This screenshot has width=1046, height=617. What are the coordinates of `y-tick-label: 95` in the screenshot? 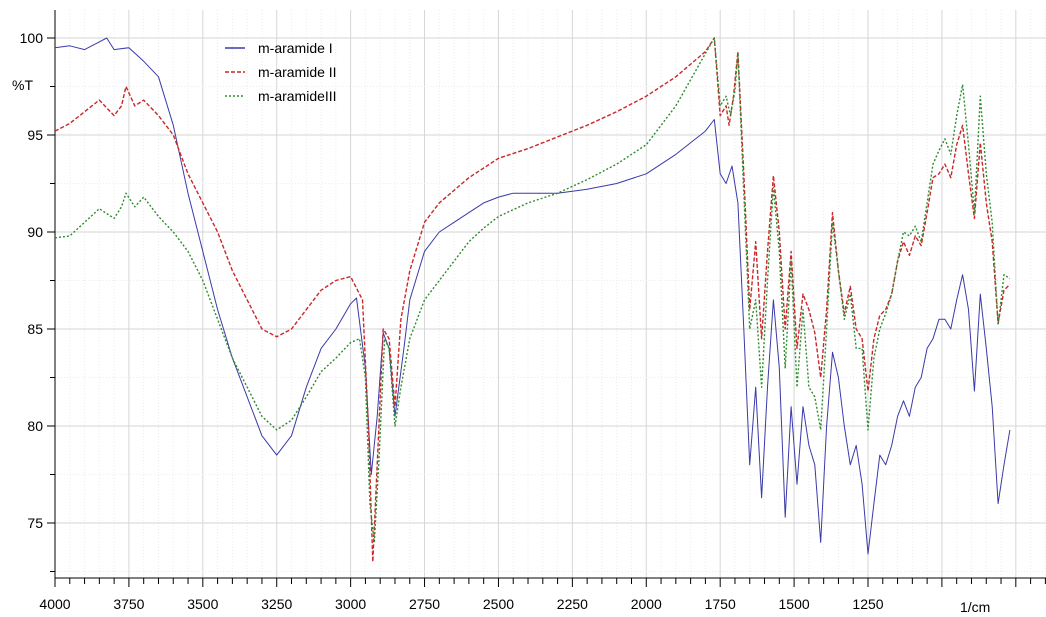 It's located at (35, 135).